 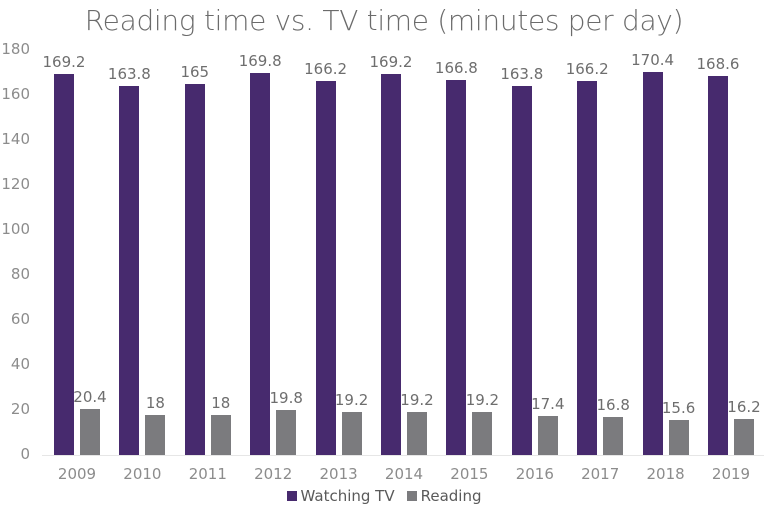 What do you see at coordinates (15, 184) in the screenshot?
I see `y-tick-label: 120` at bounding box center [15, 184].